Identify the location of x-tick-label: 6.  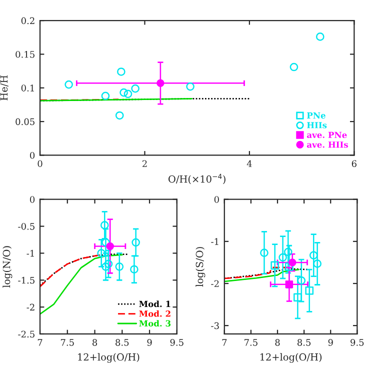
(354, 164).